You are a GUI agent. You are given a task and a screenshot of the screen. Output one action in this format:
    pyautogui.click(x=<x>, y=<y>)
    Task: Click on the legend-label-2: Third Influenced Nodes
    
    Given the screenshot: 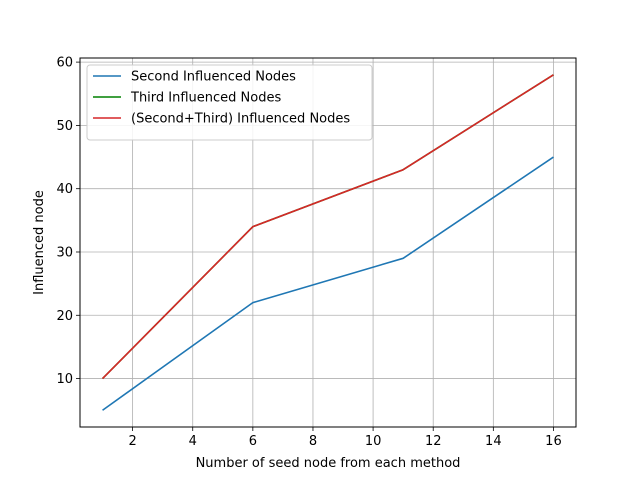 What is the action you would take?
    pyautogui.click(x=205, y=98)
    